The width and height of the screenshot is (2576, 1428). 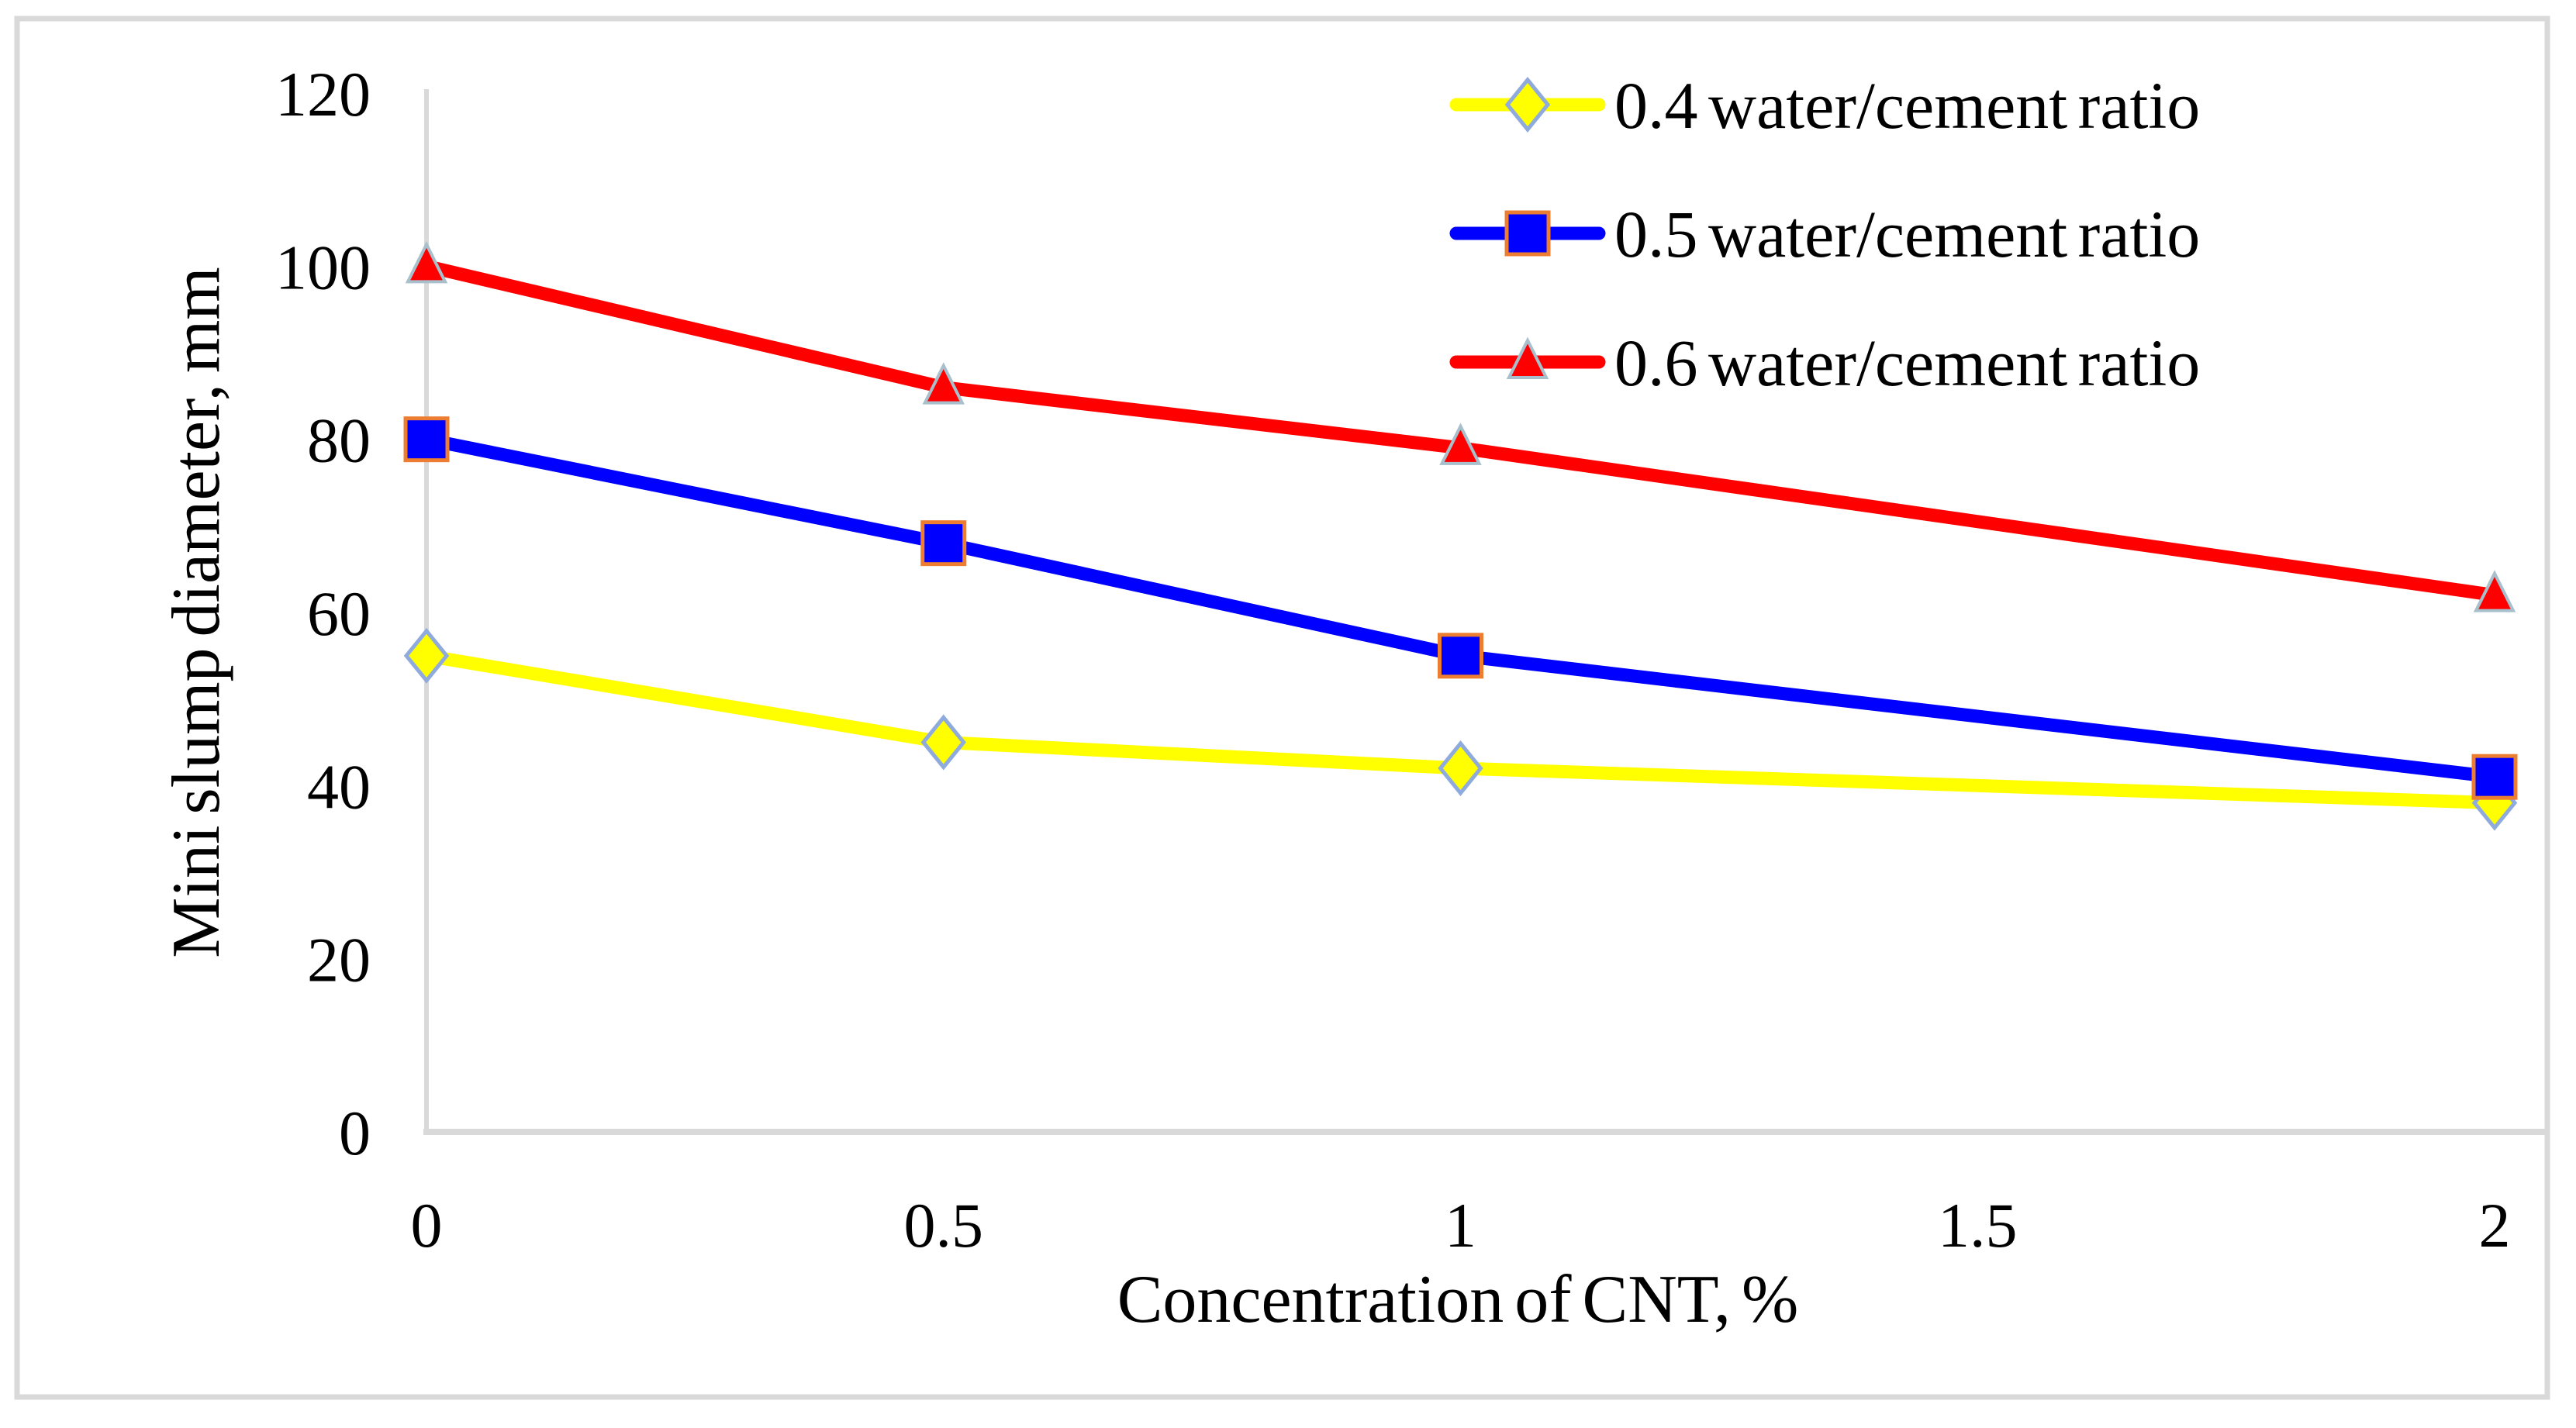 I want to click on x-axis-title: Concentration of CNT, %, so click(x=1458, y=1299).